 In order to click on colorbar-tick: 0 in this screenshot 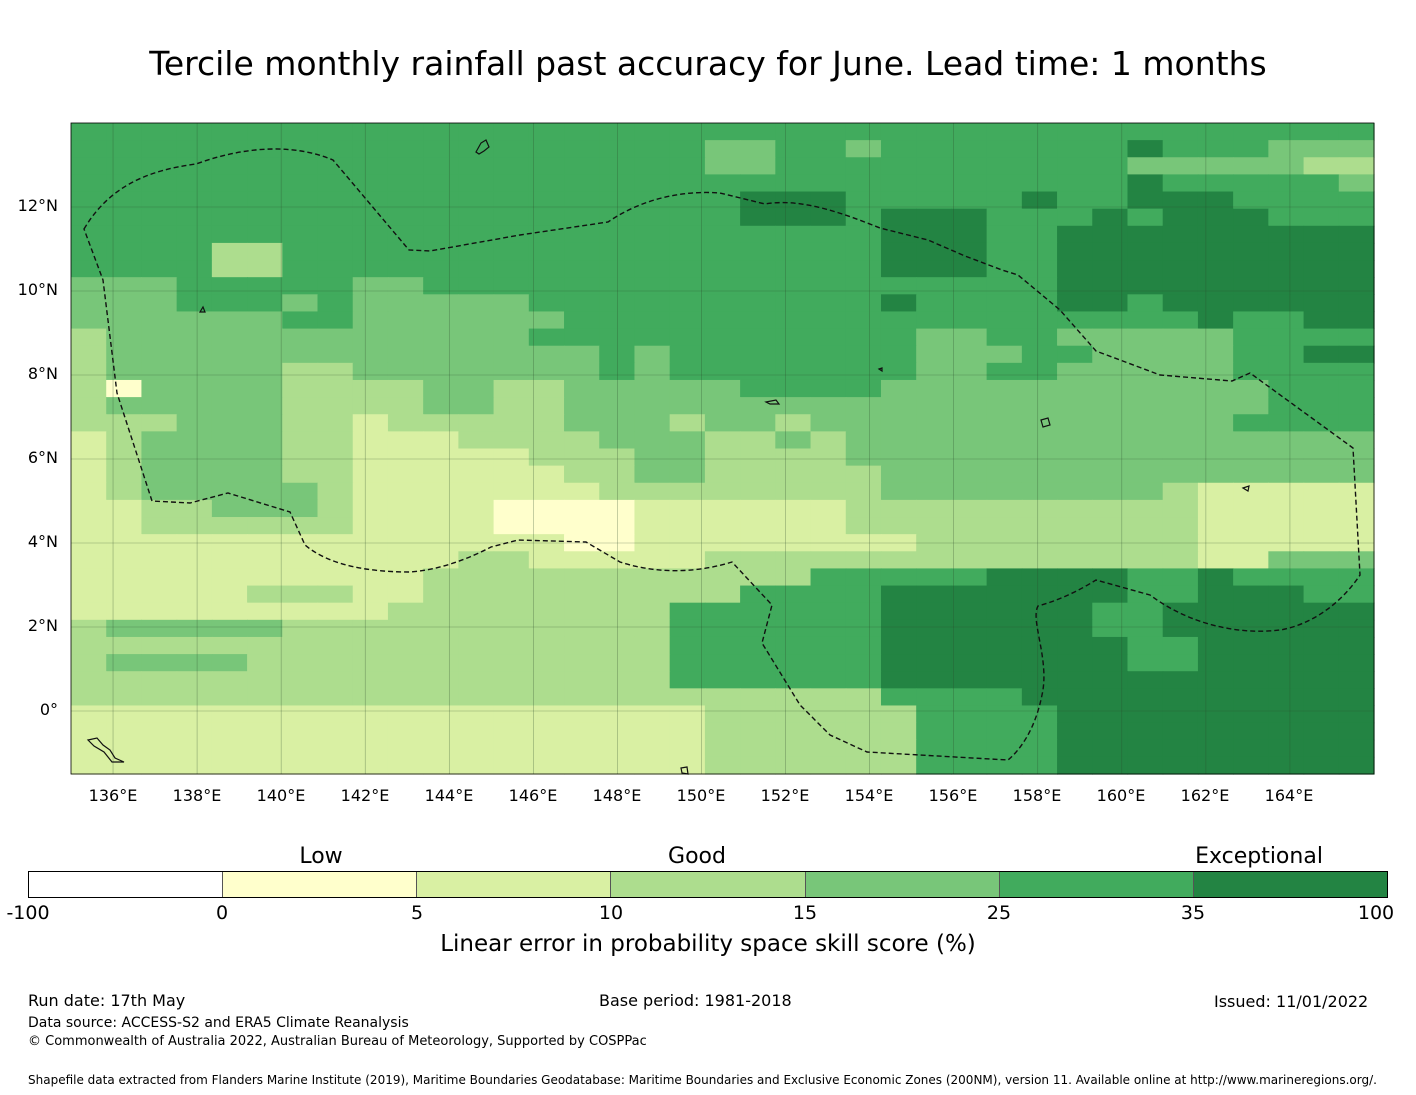, I will do `click(222, 913)`.